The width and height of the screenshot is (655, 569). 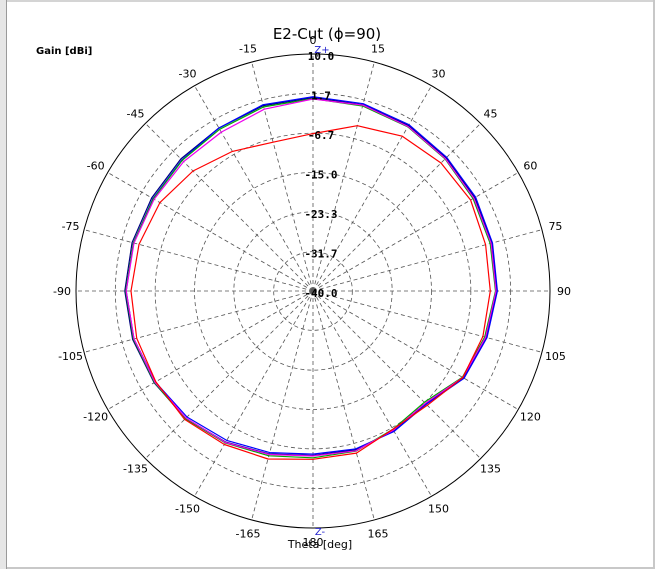 I want to click on radial-tick-label: -23.3, so click(x=320, y=214).